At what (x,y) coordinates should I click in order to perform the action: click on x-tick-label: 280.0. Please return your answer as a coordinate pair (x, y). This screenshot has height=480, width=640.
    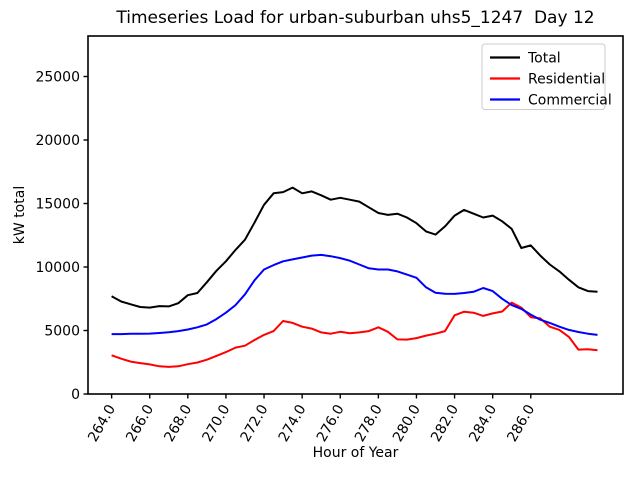
    Looking at the image, I should click on (407, 423).